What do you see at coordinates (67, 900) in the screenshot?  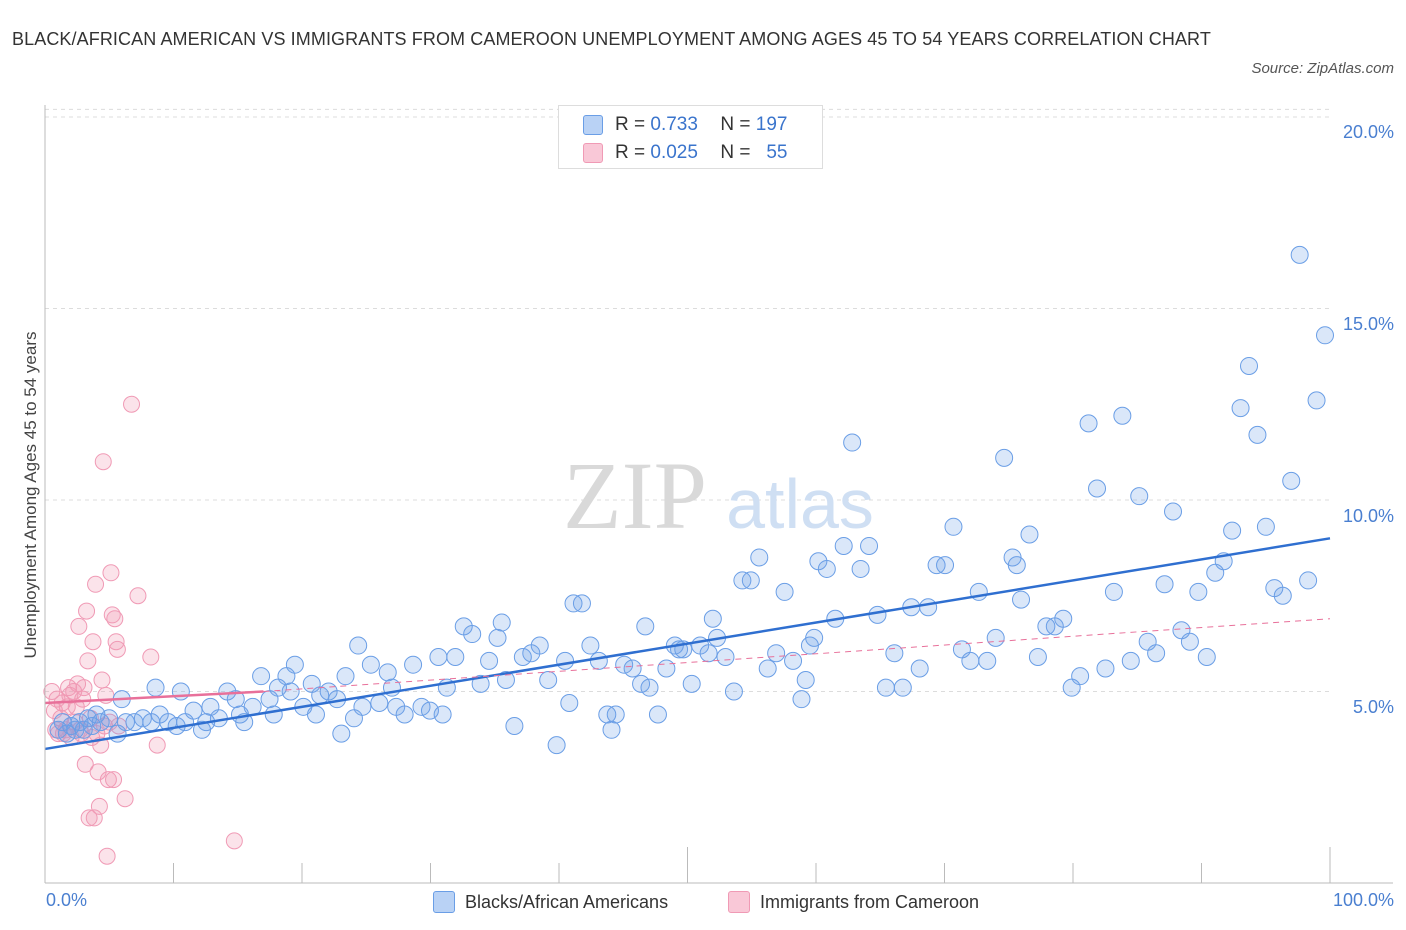 I see `x-tick-label-0: 0.0%` at bounding box center [67, 900].